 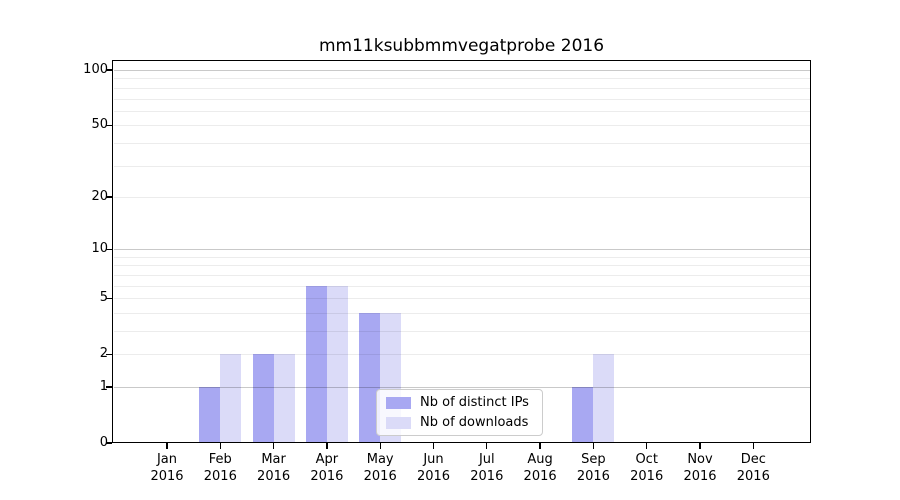 What do you see at coordinates (474, 402) in the screenshot?
I see `legend-label-distinct-ips: Nb of distinct IPs` at bounding box center [474, 402].